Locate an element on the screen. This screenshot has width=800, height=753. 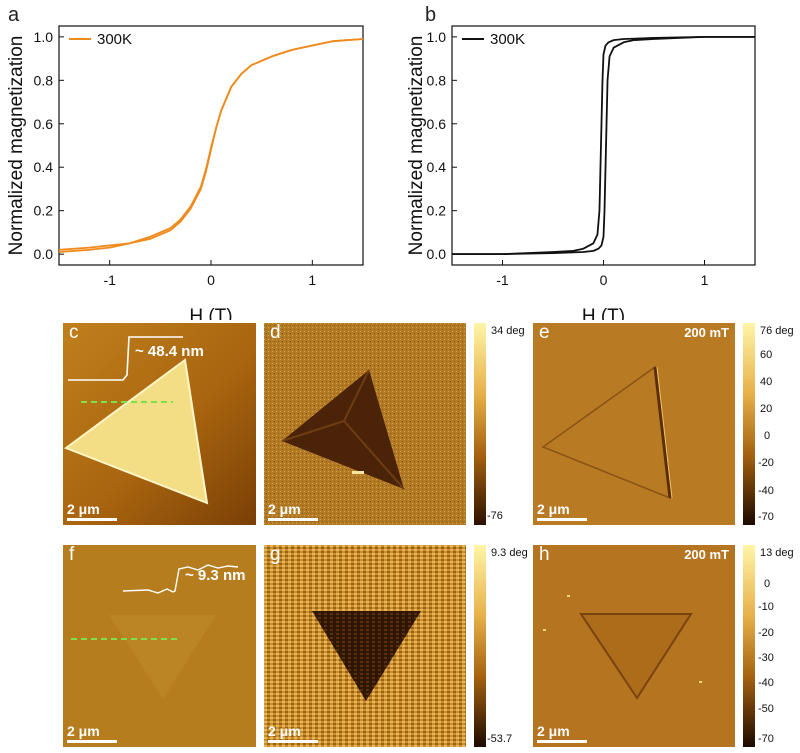
scale-bar-c: 2 μm is located at coordinates (92, 511).